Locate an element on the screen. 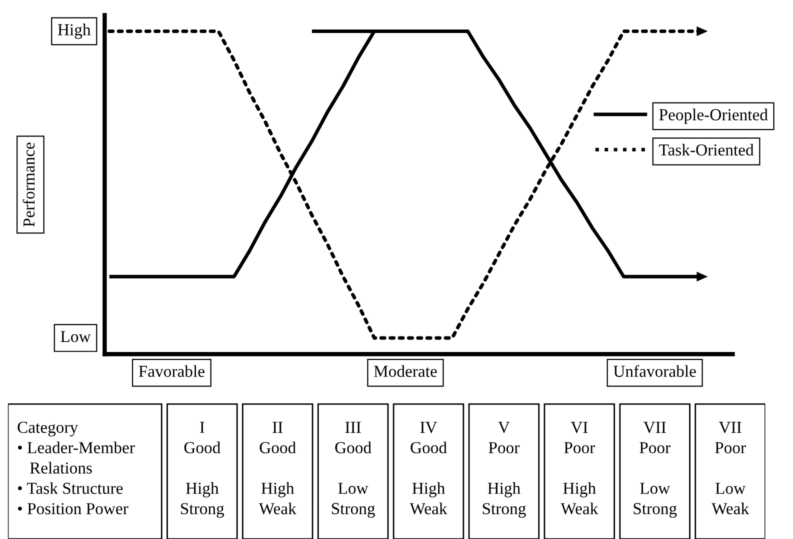  text: I Good High Strong is located at coordinates (202, 470).